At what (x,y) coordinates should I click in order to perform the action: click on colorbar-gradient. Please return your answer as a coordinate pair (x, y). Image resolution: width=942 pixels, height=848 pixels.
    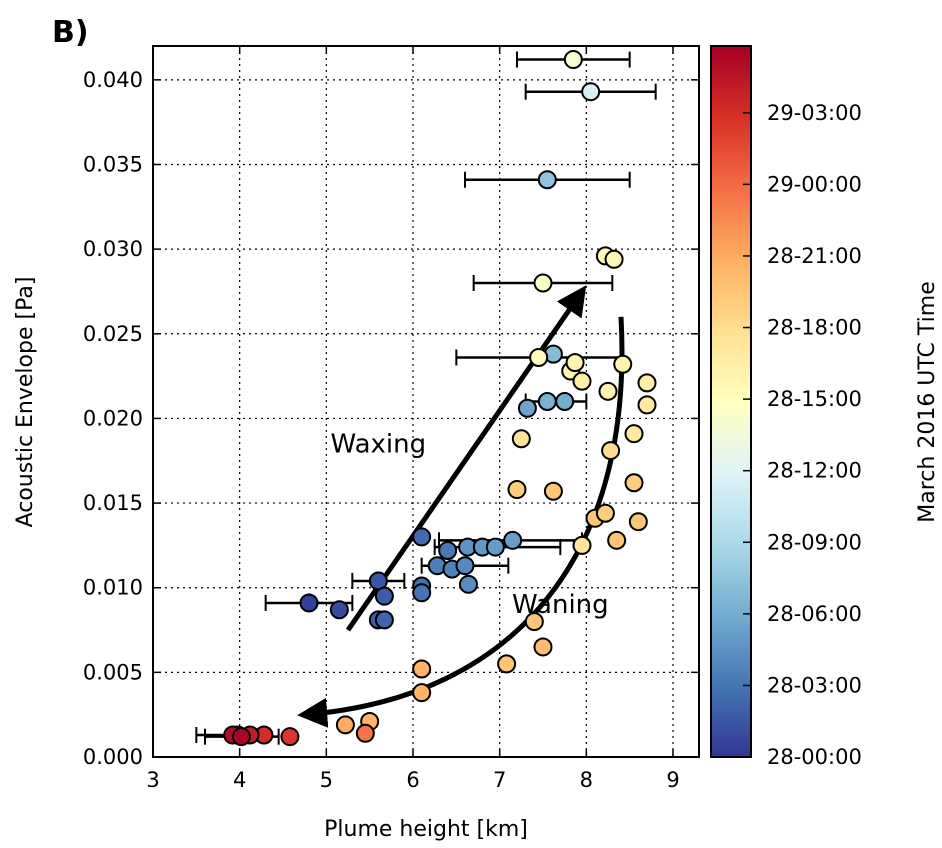
    Looking at the image, I should click on (731, 401).